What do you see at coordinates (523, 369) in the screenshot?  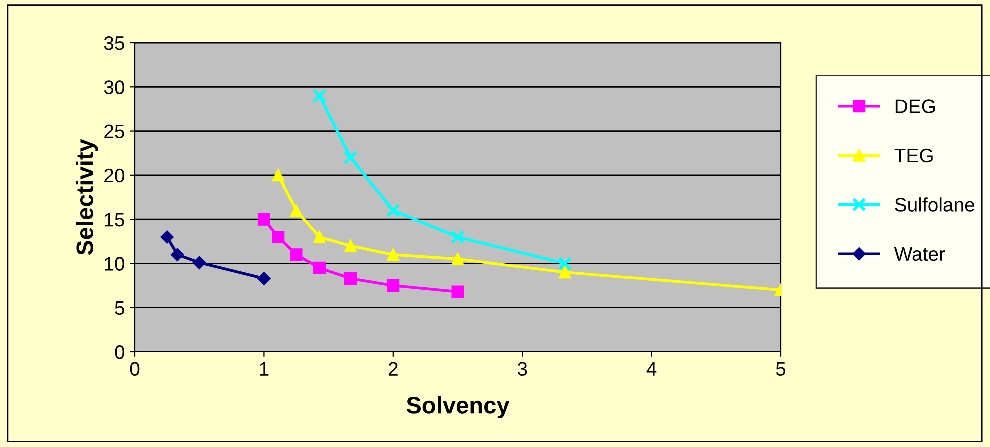 I see `x-tick-label: 3` at bounding box center [523, 369].